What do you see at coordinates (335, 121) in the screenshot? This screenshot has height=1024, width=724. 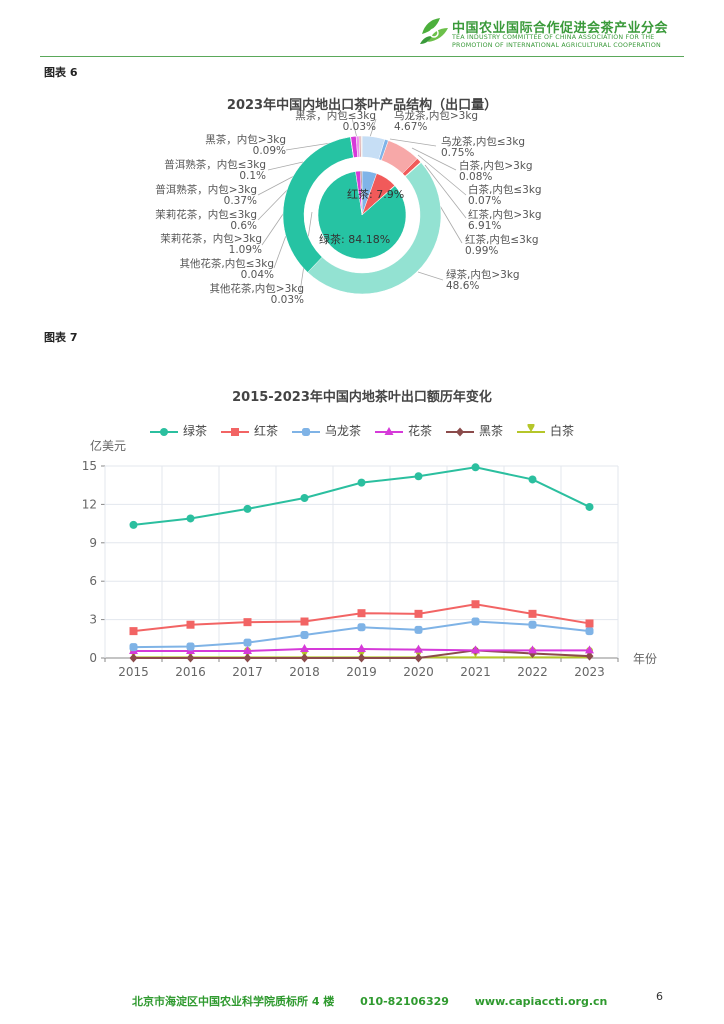 I see `pie-label: 黑茶，内包≤3kg 0.03%` at bounding box center [335, 121].